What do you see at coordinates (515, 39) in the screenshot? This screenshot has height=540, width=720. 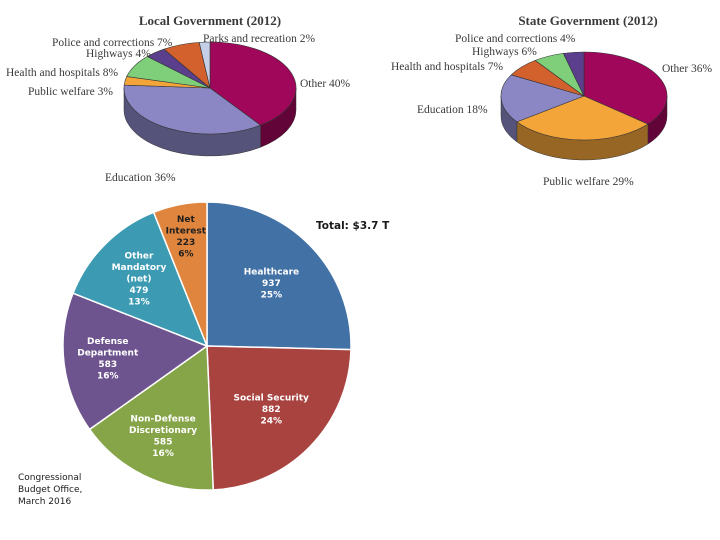 I see `slice-label-police-and-corrections: Police and corrections 4%` at bounding box center [515, 39].